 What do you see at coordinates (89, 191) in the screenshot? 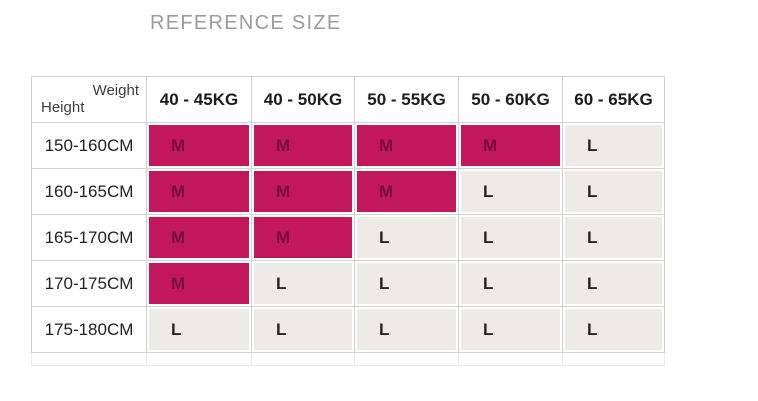
I see `height-row-header: 160-165CM` at bounding box center [89, 191].